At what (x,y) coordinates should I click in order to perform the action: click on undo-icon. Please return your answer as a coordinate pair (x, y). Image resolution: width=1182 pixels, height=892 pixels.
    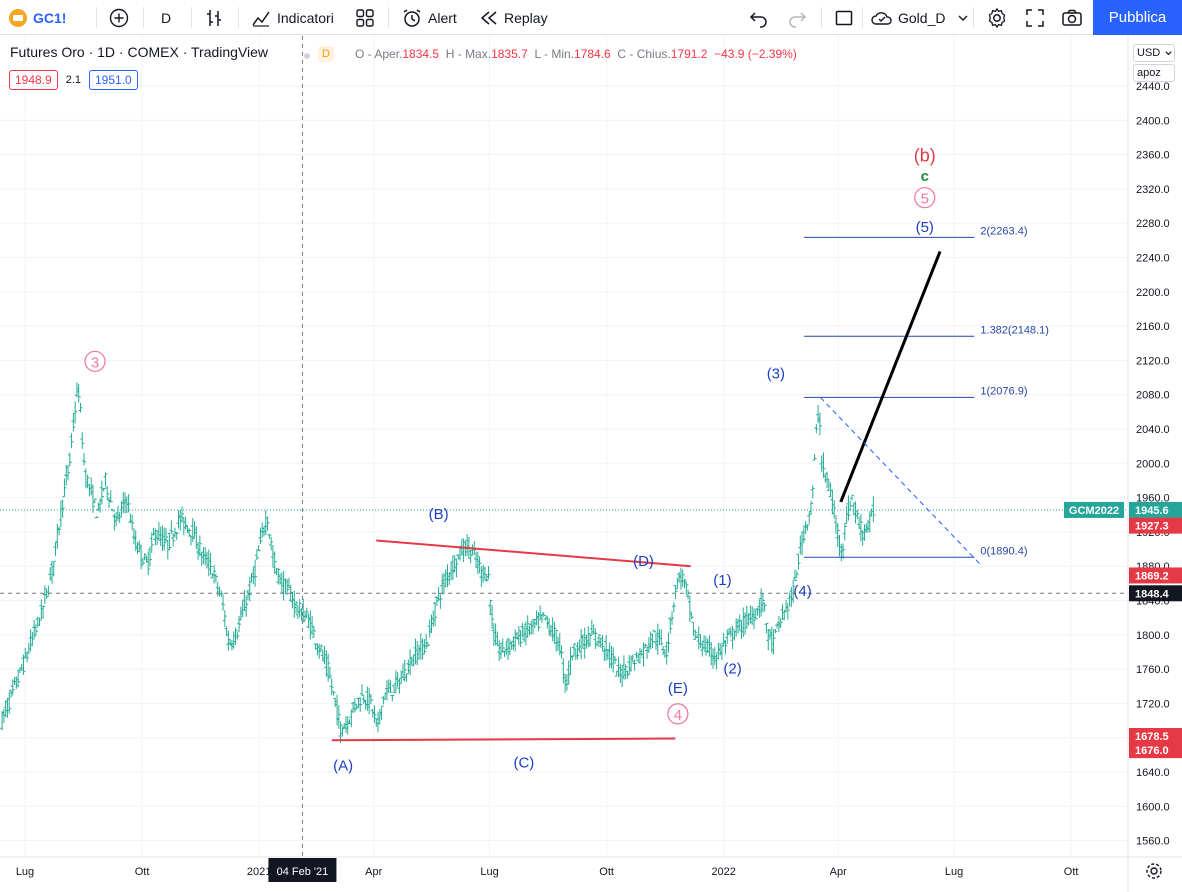
    Looking at the image, I should click on (758, 19).